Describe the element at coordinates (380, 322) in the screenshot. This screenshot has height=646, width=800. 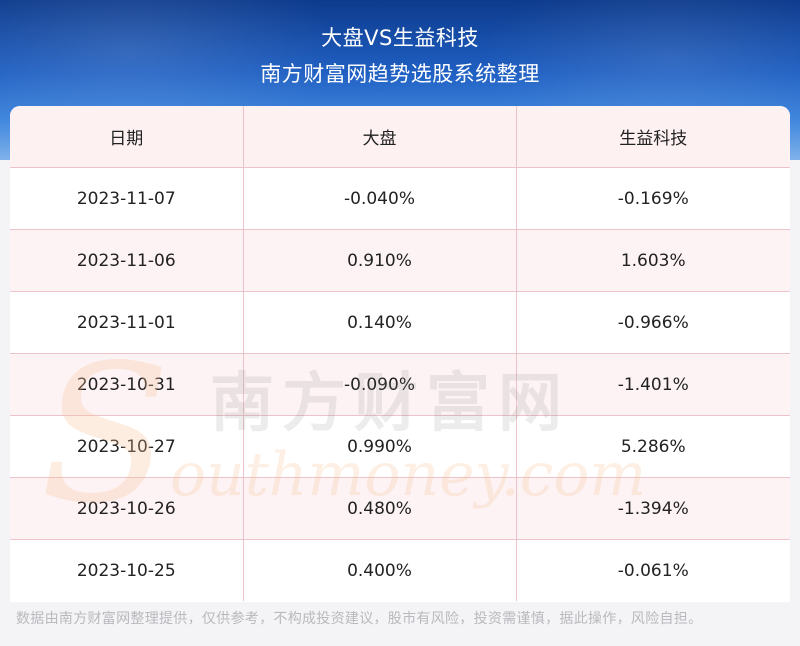
I see `cell-market-change: 0.140%` at that location.